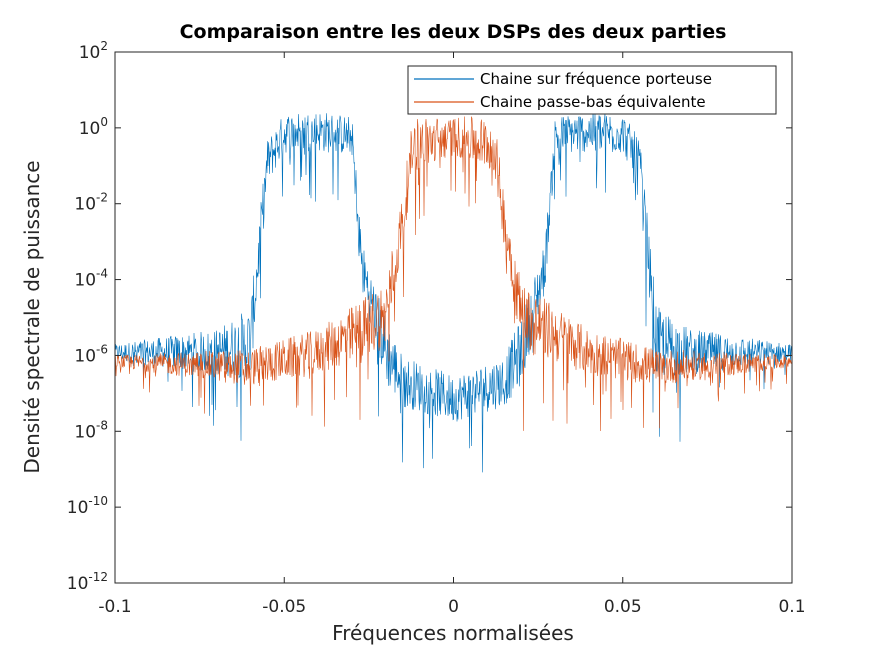 The height and width of the screenshot is (656, 875). I want to click on y-tick-label-1: 10⁻¹⁰, so click(87, 506).